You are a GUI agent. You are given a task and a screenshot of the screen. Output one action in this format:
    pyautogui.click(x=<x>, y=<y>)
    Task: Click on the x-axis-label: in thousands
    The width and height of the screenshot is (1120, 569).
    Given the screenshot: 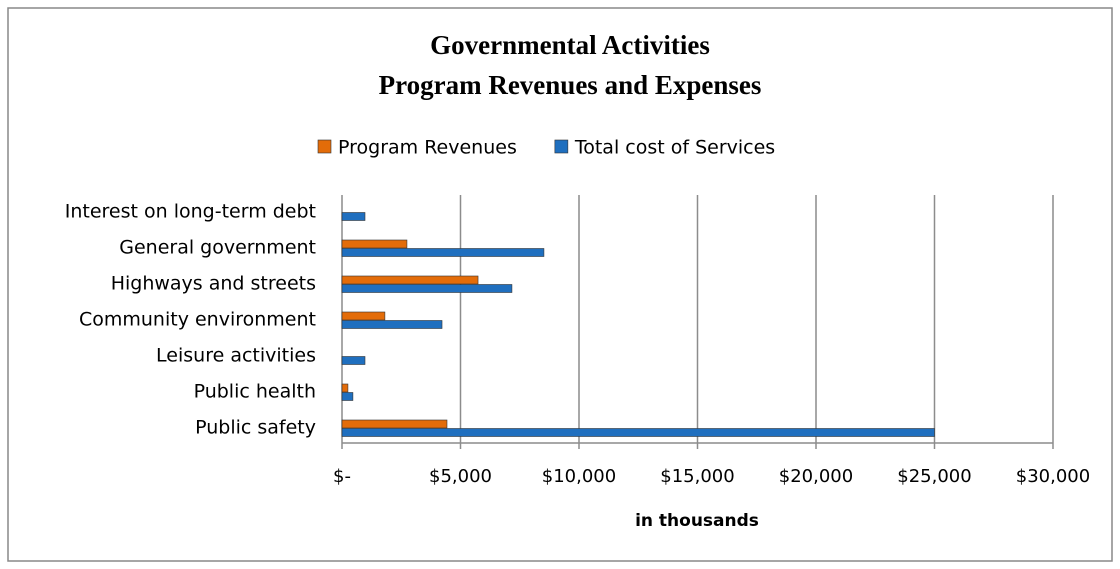 What is the action you would take?
    pyautogui.click(x=697, y=521)
    